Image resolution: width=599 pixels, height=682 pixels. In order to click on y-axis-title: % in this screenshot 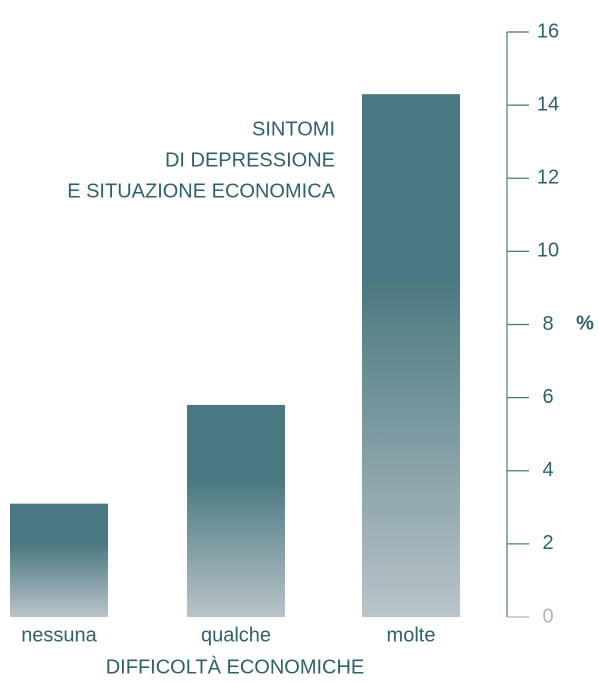, I will do `click(585, 323)`.